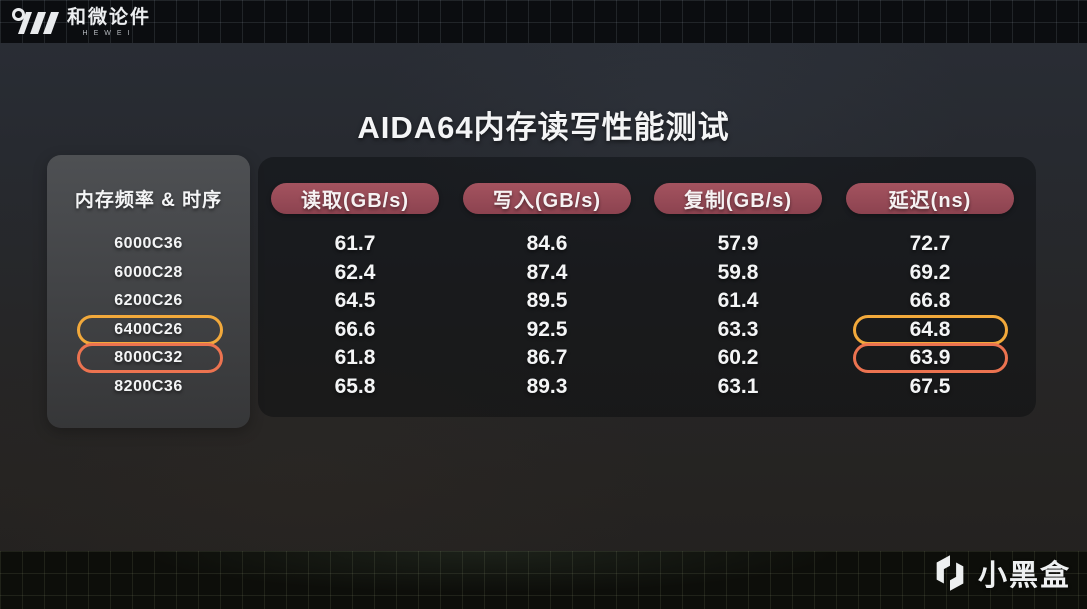 The width and height of the screenshot is (1087, 609). What do you see at coordinates (355, 243) in the screenshot?
I see `cell-6000C36-col0: 61.7` at bounding box center [355, 243].